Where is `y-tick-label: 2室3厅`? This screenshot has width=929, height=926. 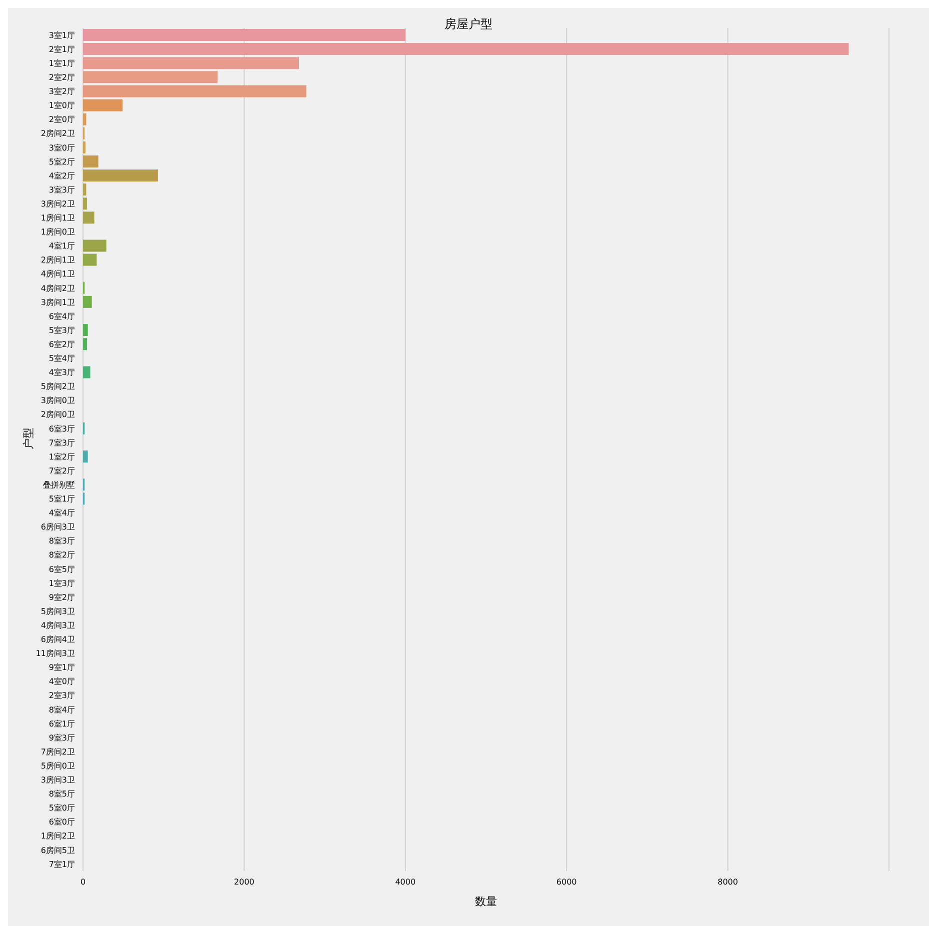
y-tick-label: 2室3厅 is located at coordinates (61, 695).